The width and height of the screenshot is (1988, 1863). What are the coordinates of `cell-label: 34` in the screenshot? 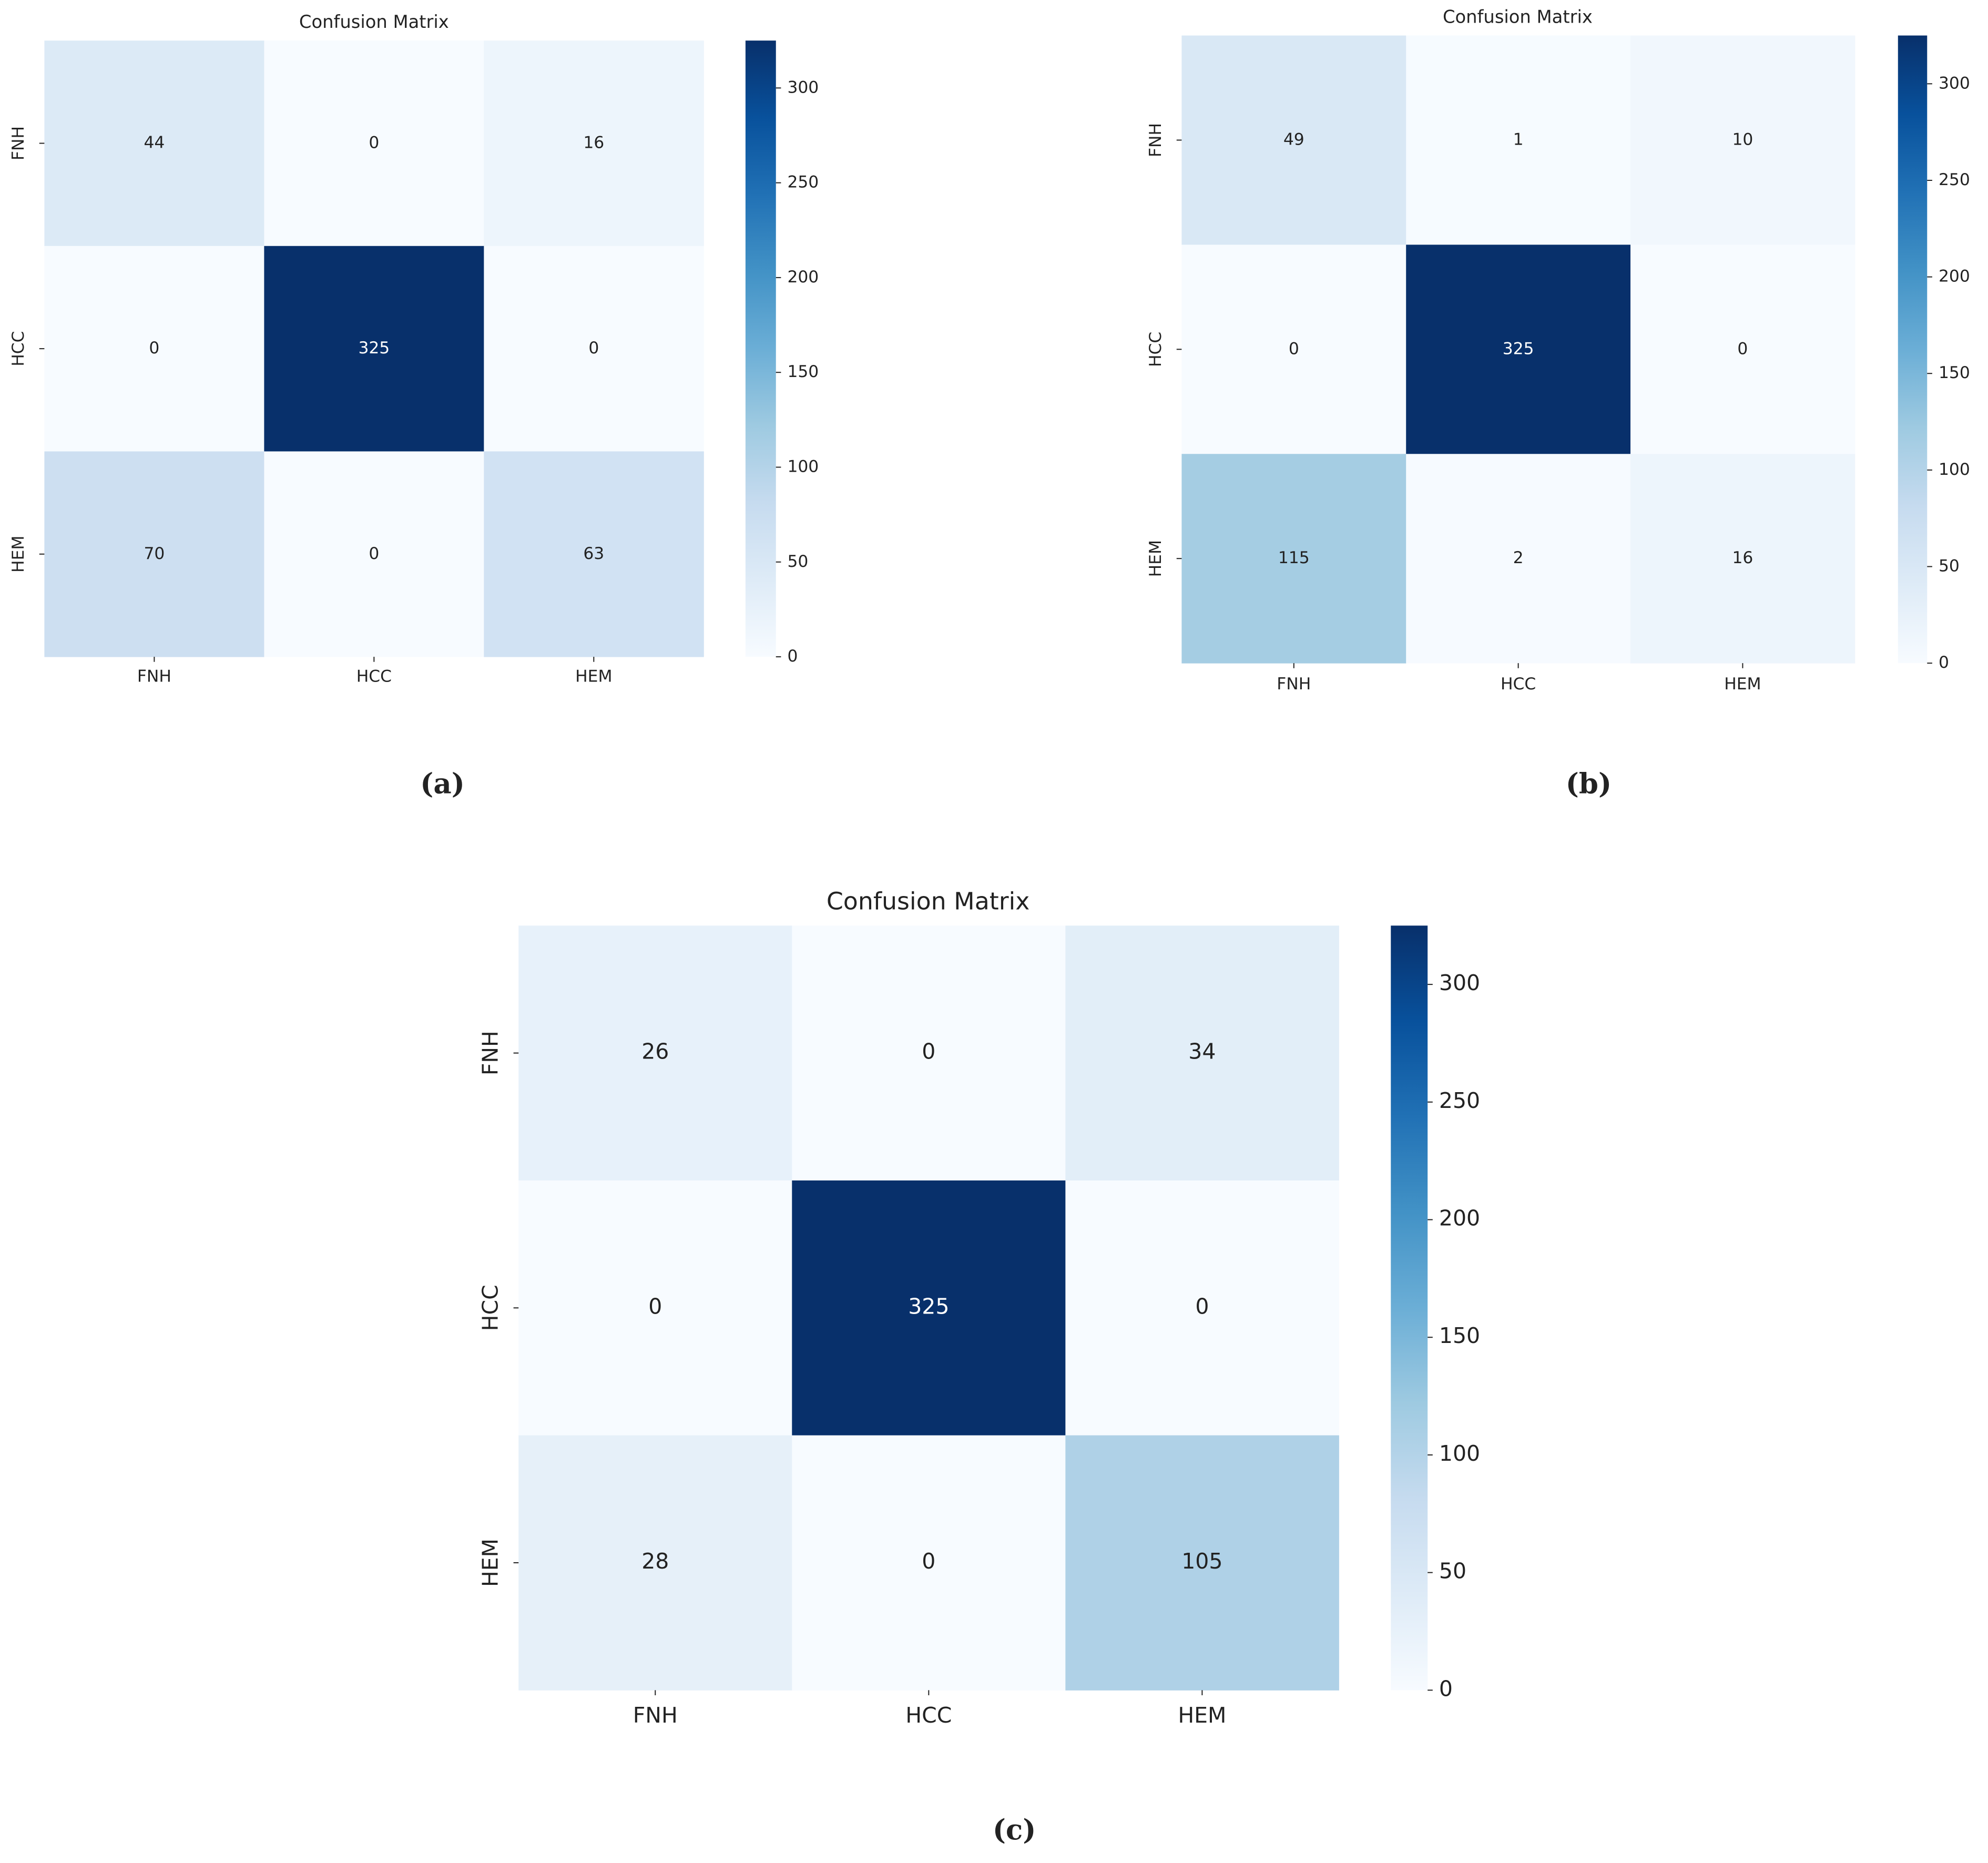 It's located at (1202, 1051).